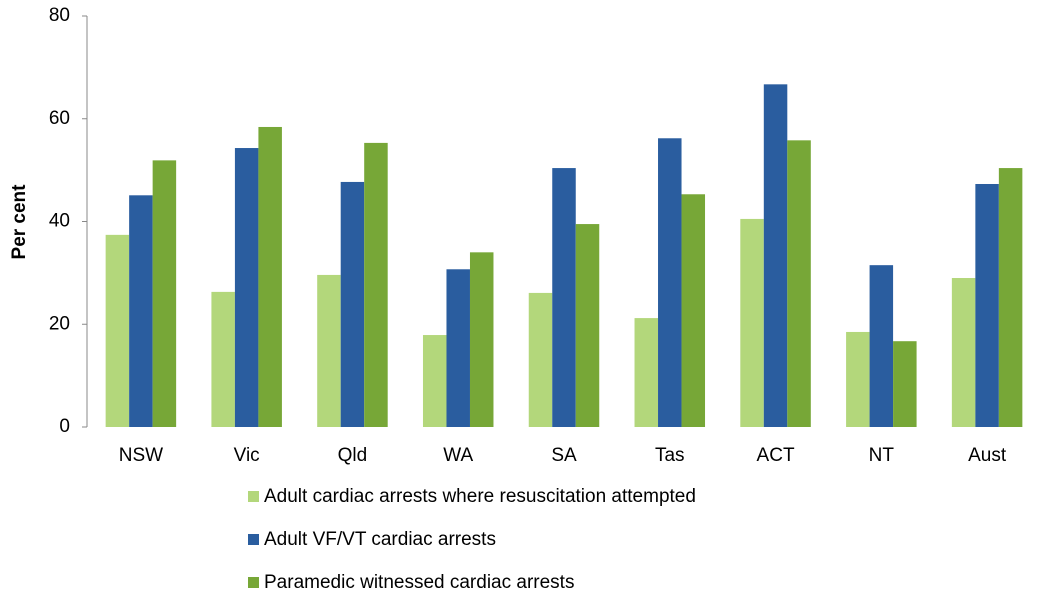  I want to click on y-tick-label: 0, so click(64, 426).